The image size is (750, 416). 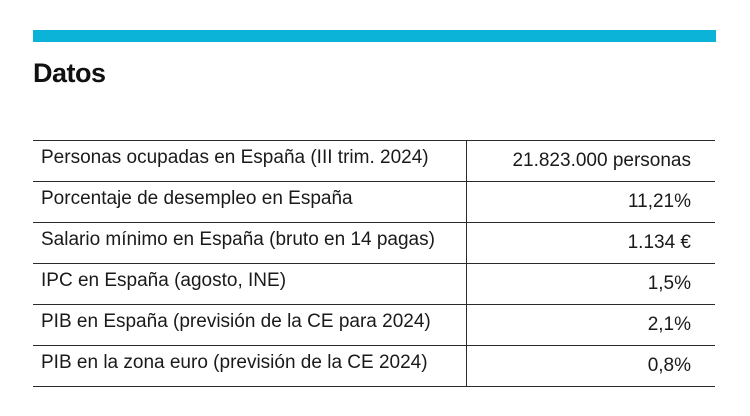 I want to click on row-value: 11,21%, so click(x=590, y=202).